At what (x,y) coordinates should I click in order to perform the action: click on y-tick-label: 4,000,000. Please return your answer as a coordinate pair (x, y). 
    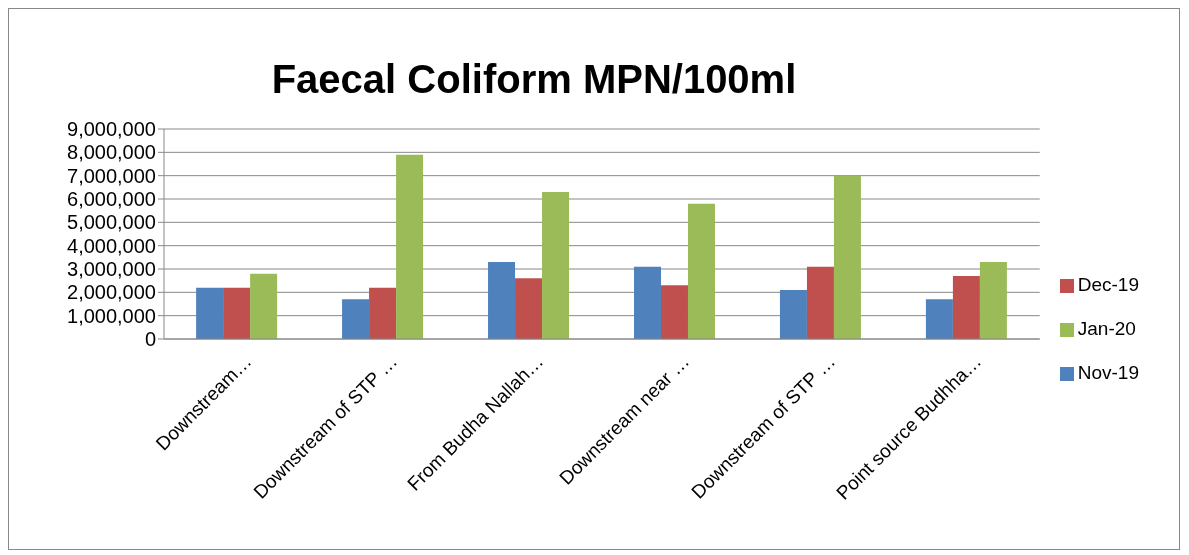
    Looking at the image, I should click on (111, 245).